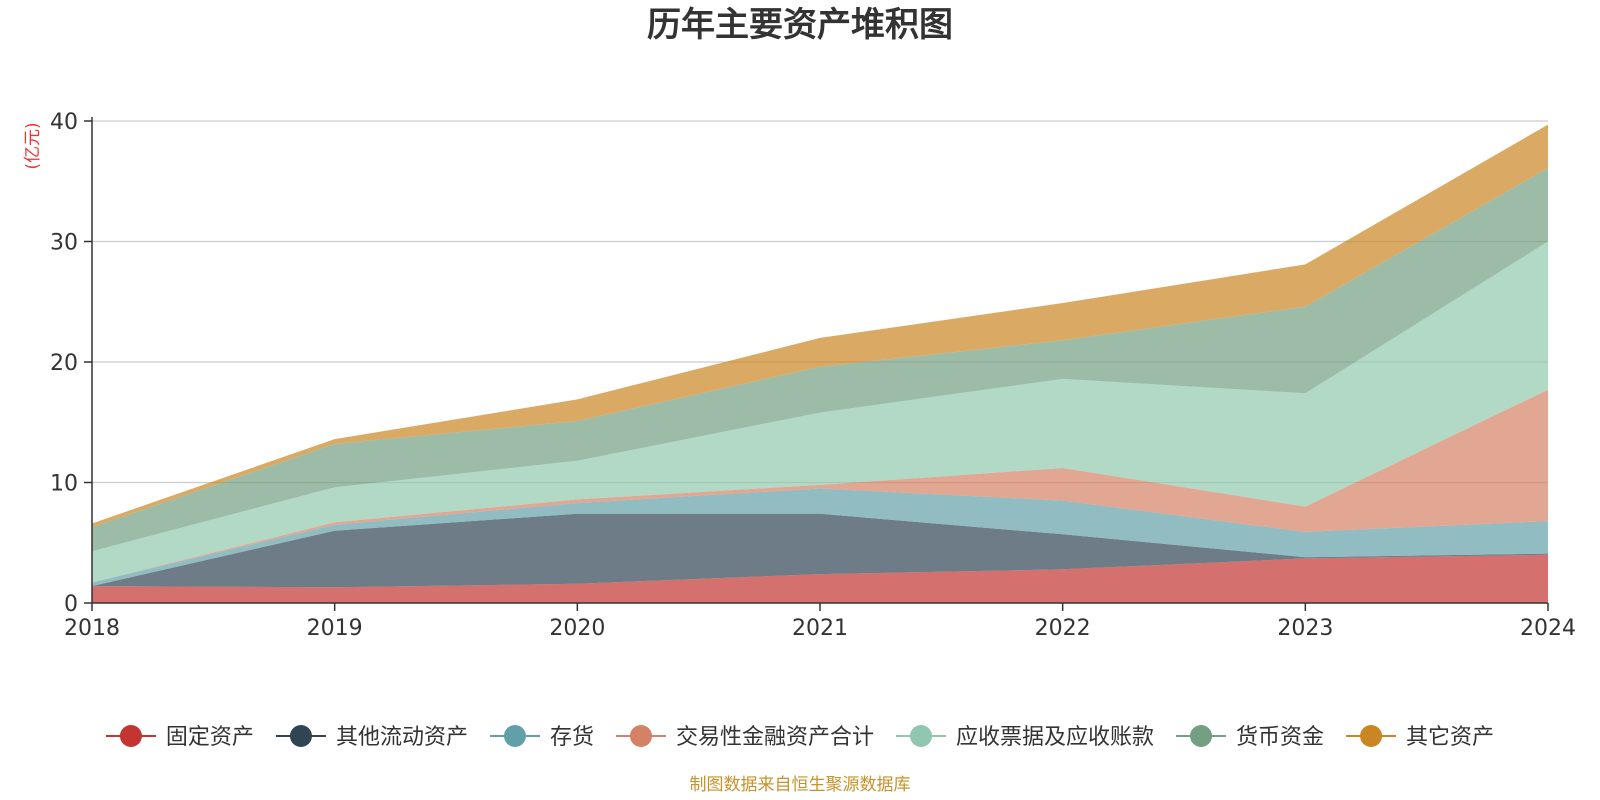 This screenshot has width=1600, height=800. What do you see at coordinates (800, 25) in the screenshot?
I see `chart-title: 历年主要资产堆积图` at bounding box center [800, 25].